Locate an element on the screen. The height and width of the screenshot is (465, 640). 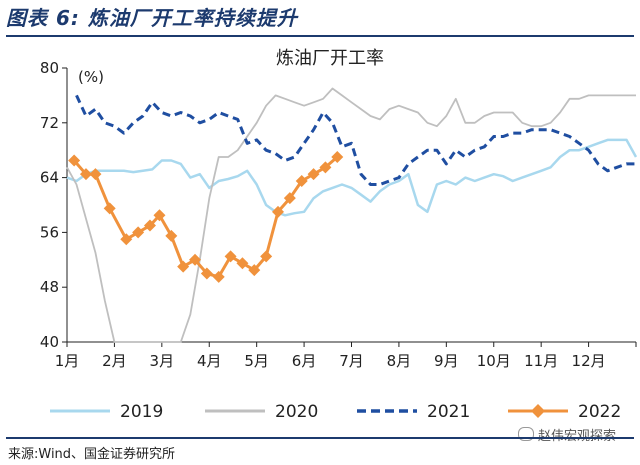
legend: 2019 2020 2021 2022 is located at coordinates (335, 412).